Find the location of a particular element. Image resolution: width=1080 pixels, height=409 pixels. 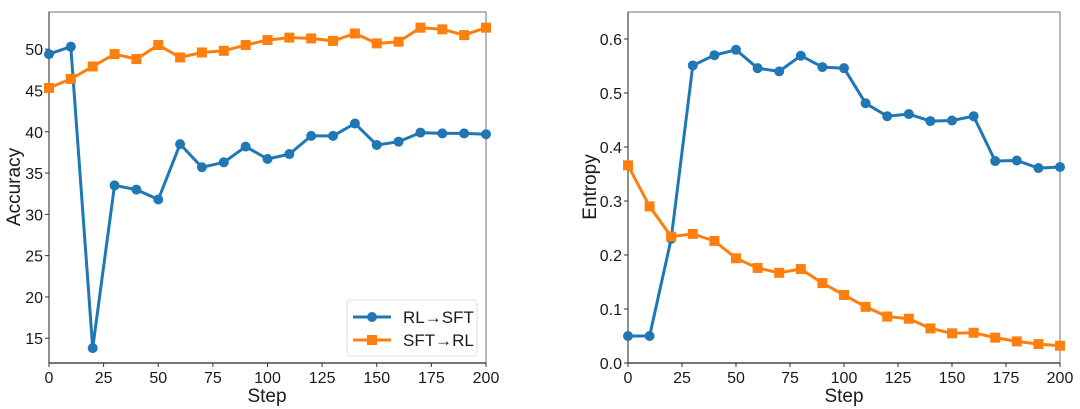

entropy-x-tick-label: 100 is located at coordinates (844, 378).